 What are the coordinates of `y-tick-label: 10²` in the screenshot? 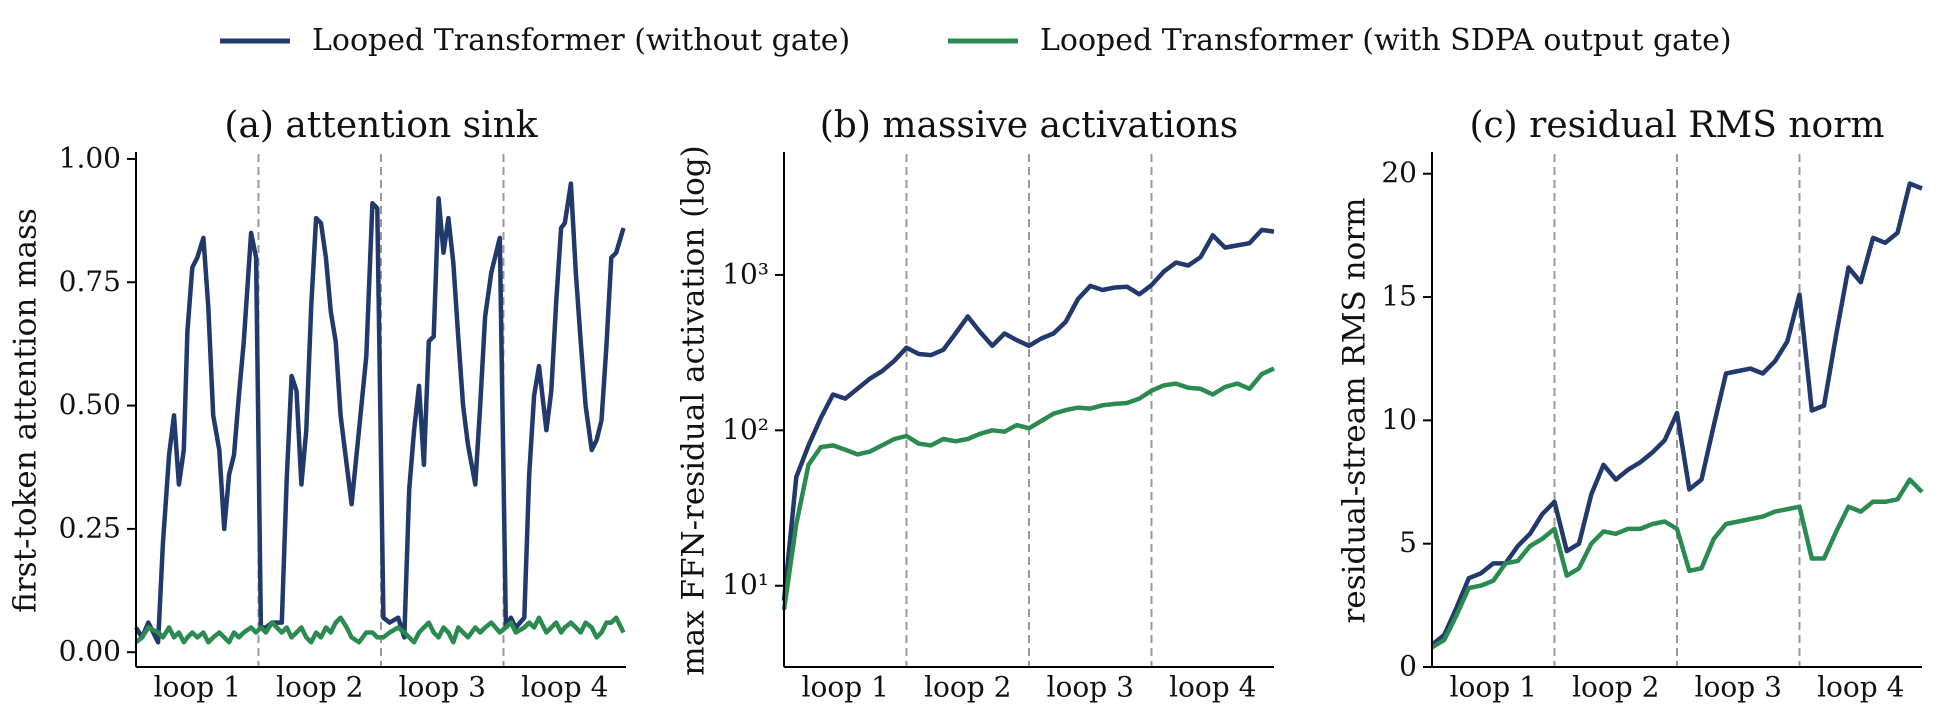 It's located at (745, 429).